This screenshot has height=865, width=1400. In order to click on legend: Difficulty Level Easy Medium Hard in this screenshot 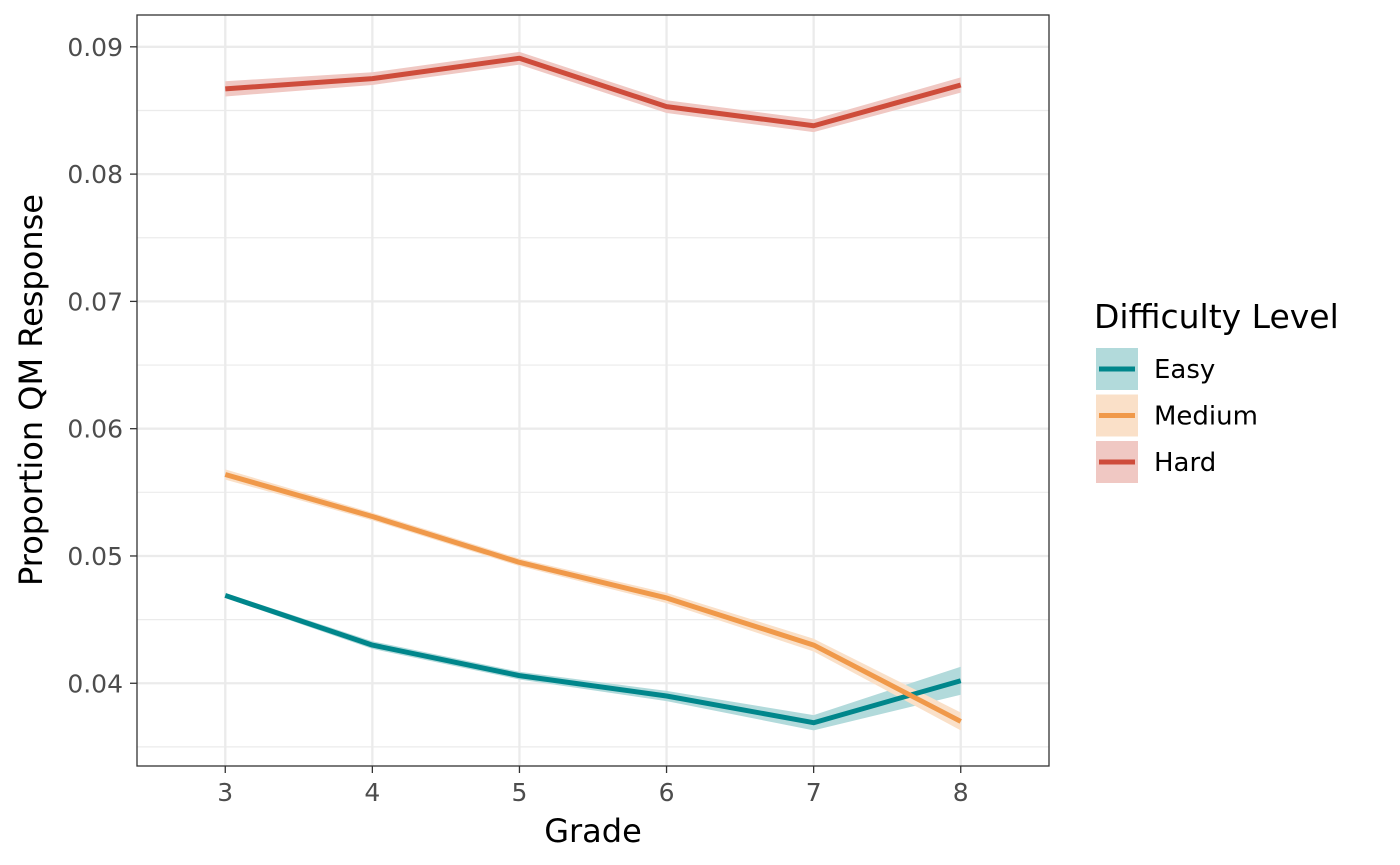, I will do `click(1216, 390)`.